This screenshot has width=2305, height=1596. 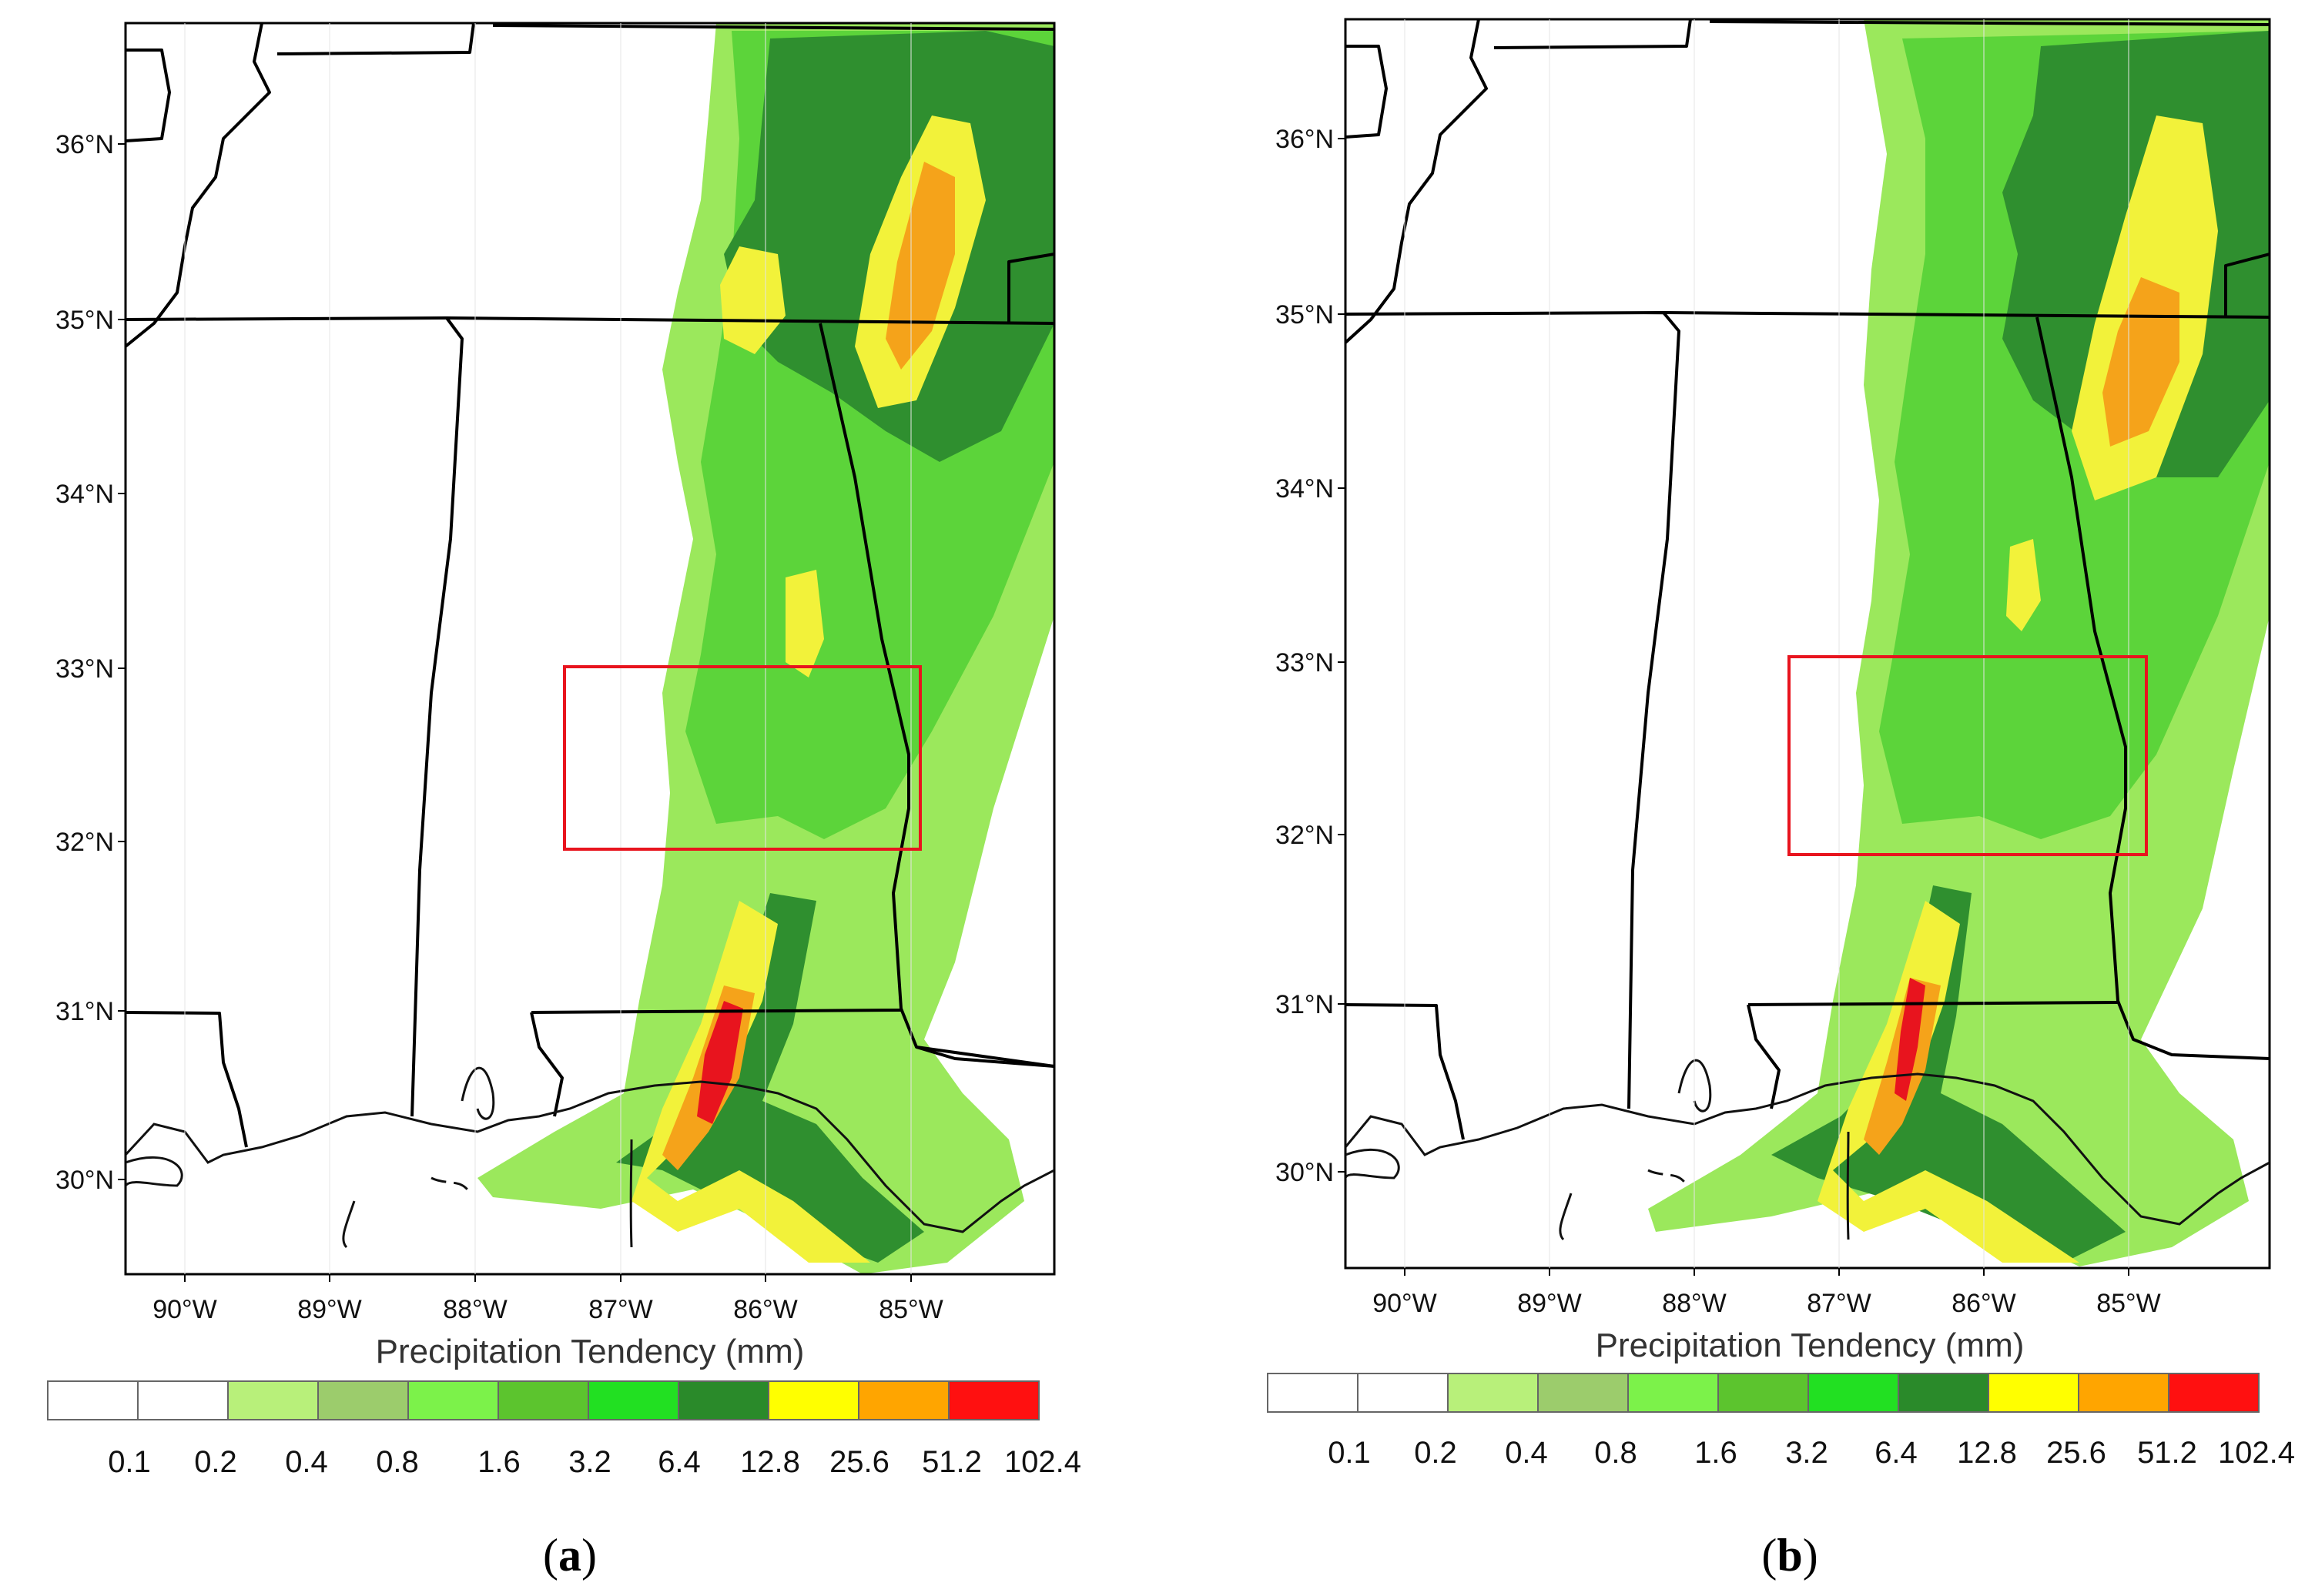 I want to click on colorbar-label: 25.6, so click(x=859, y=1462).